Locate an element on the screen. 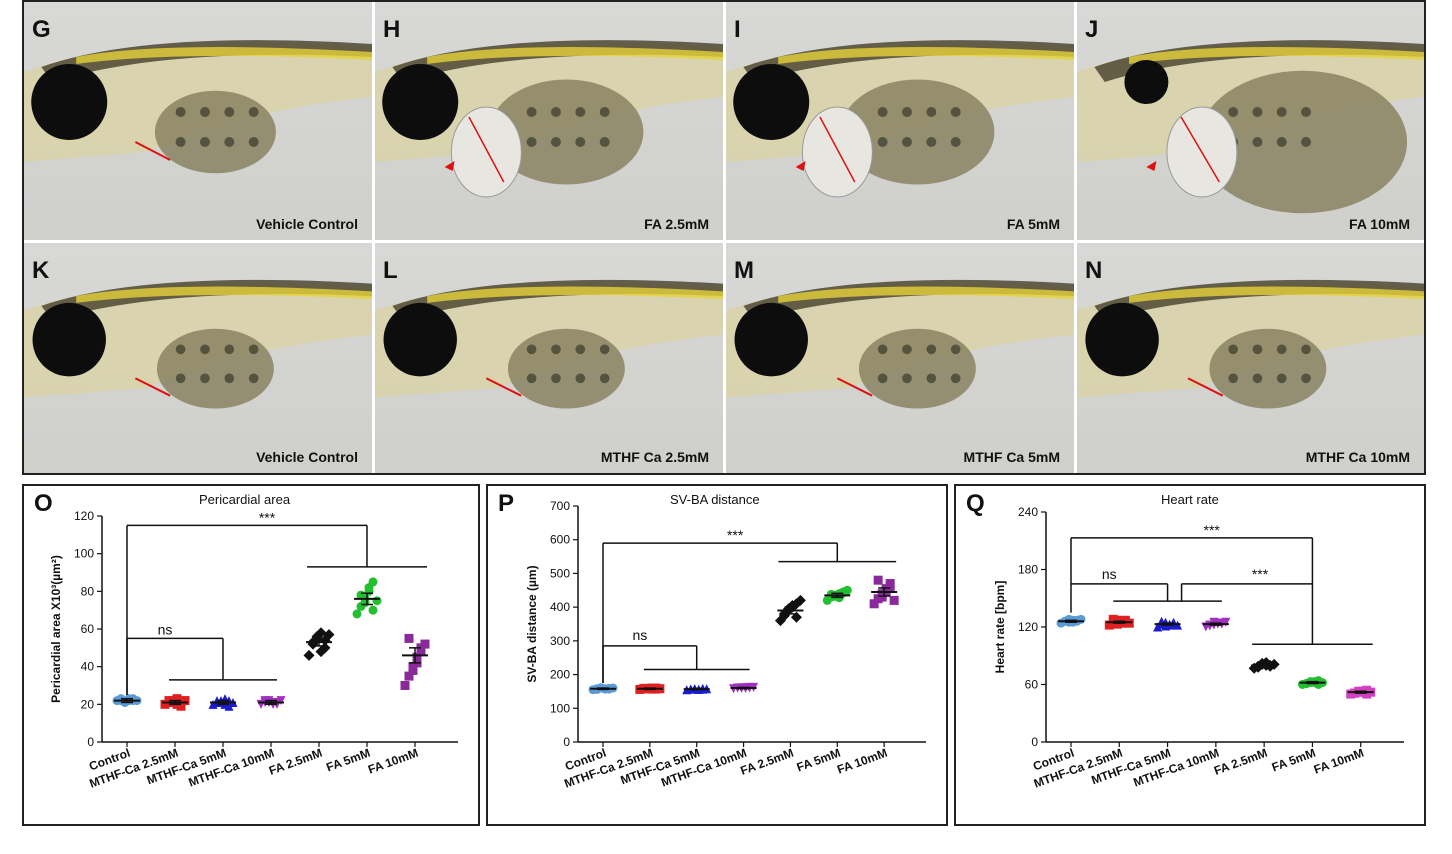  x-tick-label: FA 5mM is located at coordinates (819, 760).